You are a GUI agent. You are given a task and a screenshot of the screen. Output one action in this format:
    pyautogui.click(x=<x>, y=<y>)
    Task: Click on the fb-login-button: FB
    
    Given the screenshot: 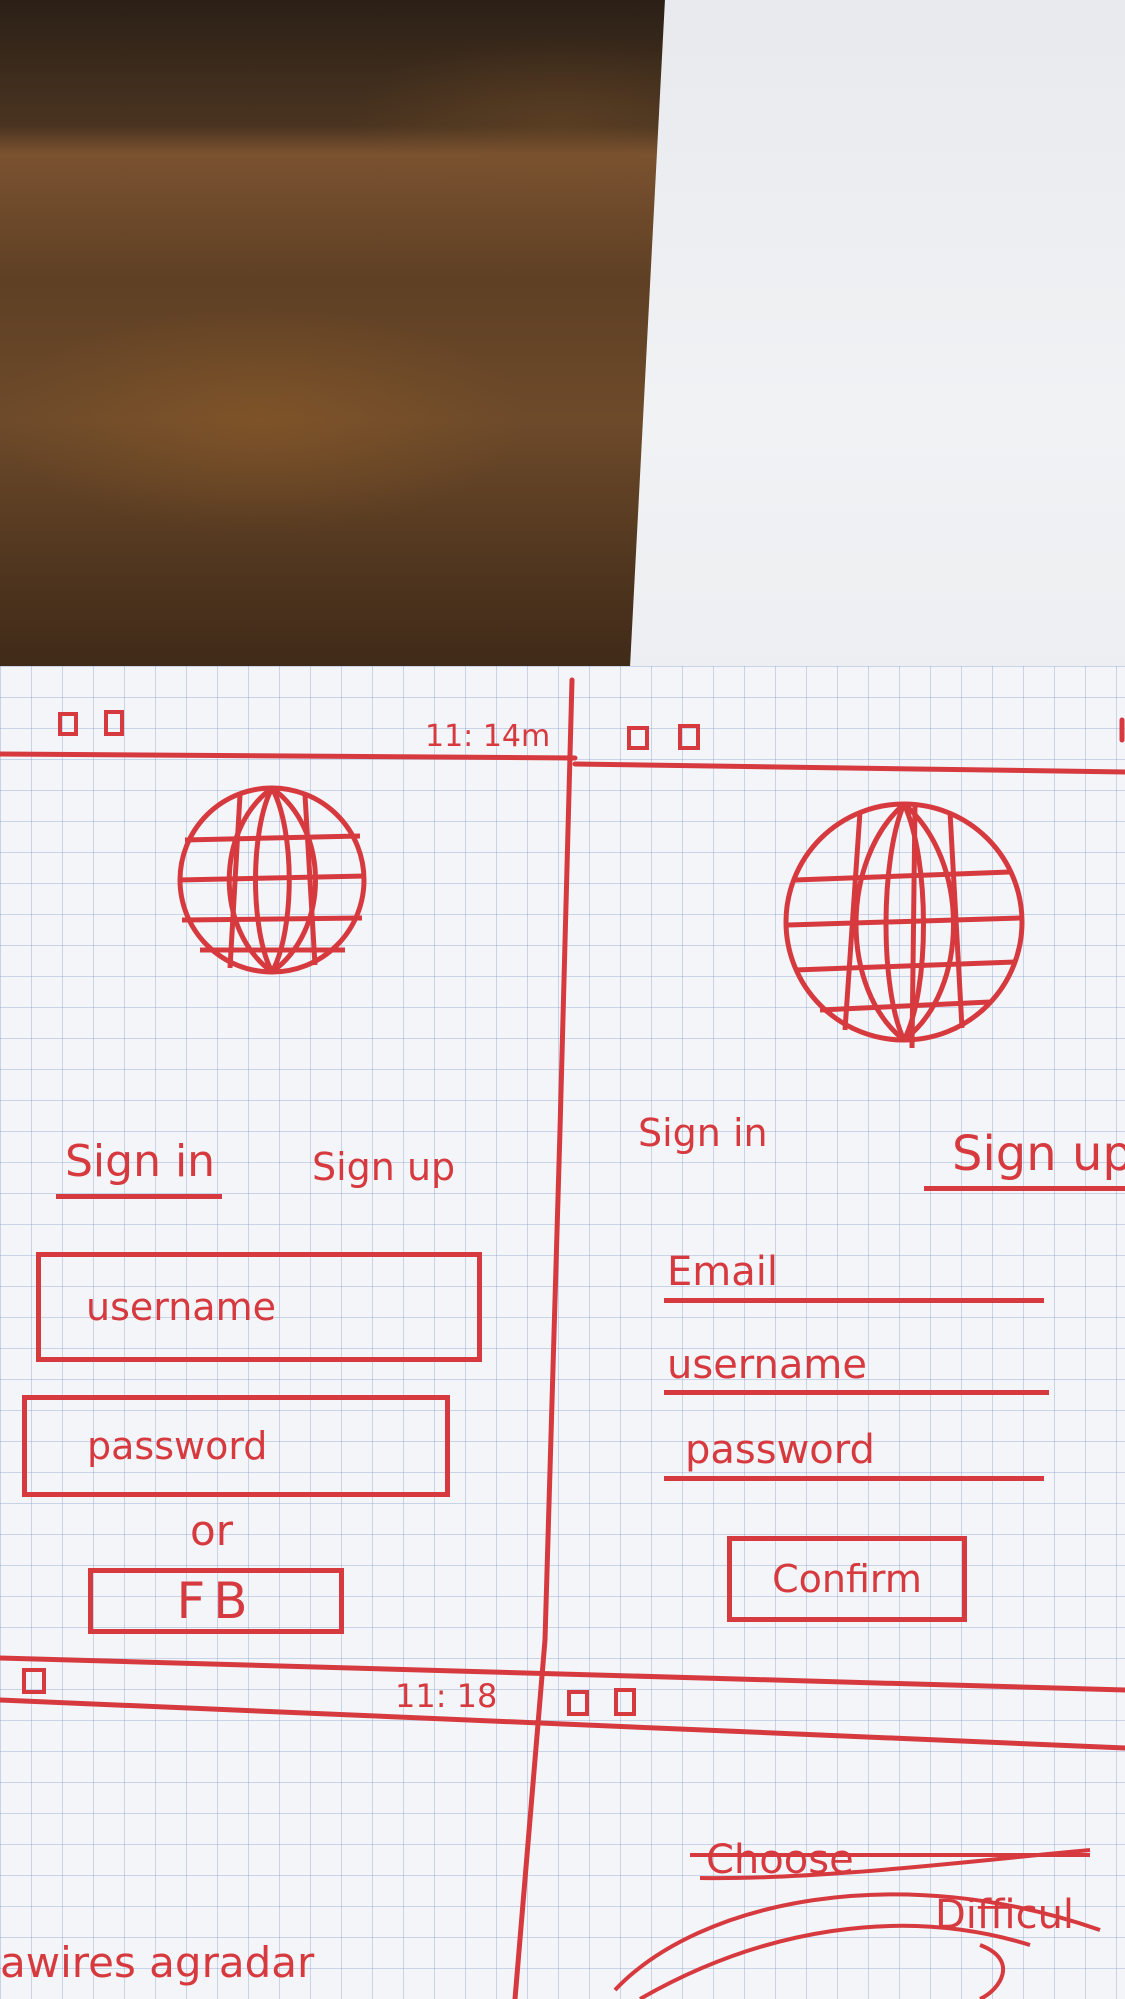 What is the action you would take?
    pyautogui.click(x=216, y=1601)
    